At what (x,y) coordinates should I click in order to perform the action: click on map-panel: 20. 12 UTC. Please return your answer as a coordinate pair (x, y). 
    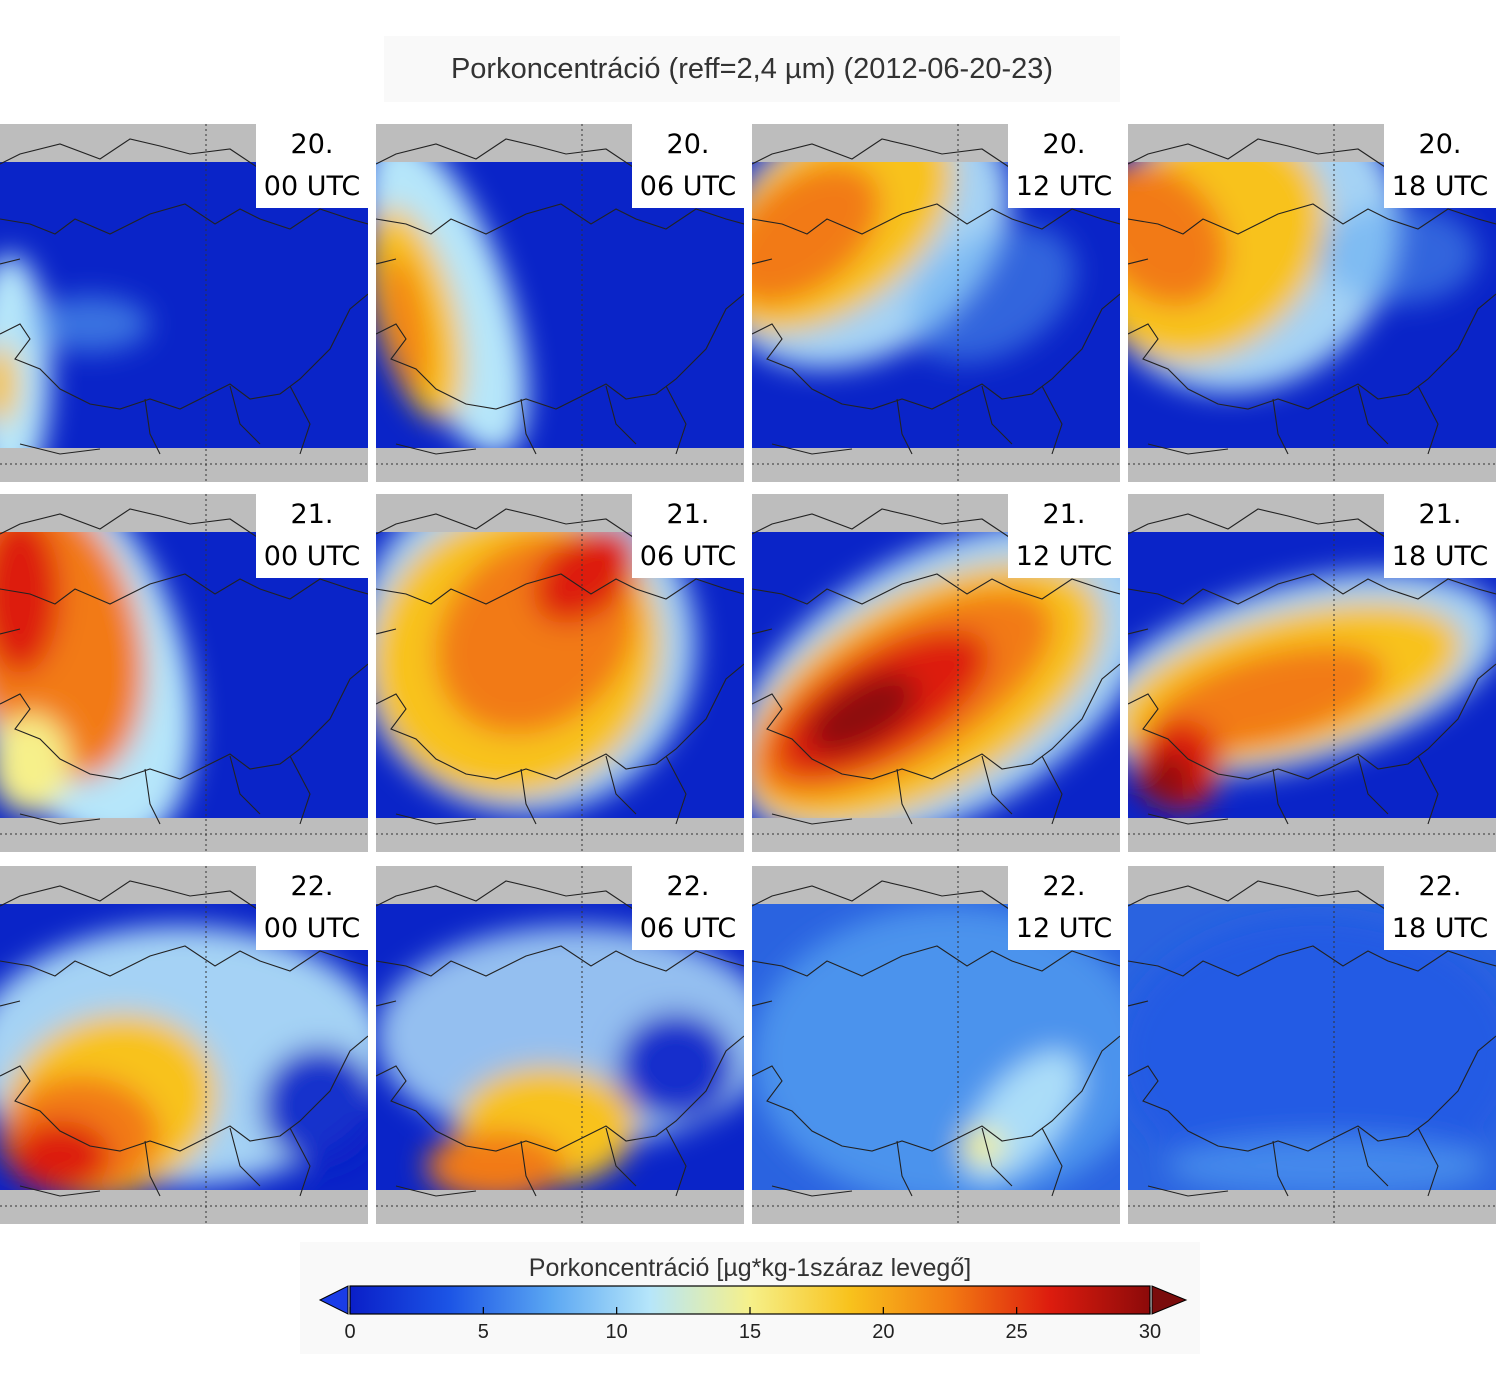
    Looking at the image, I should click on (936, 303).